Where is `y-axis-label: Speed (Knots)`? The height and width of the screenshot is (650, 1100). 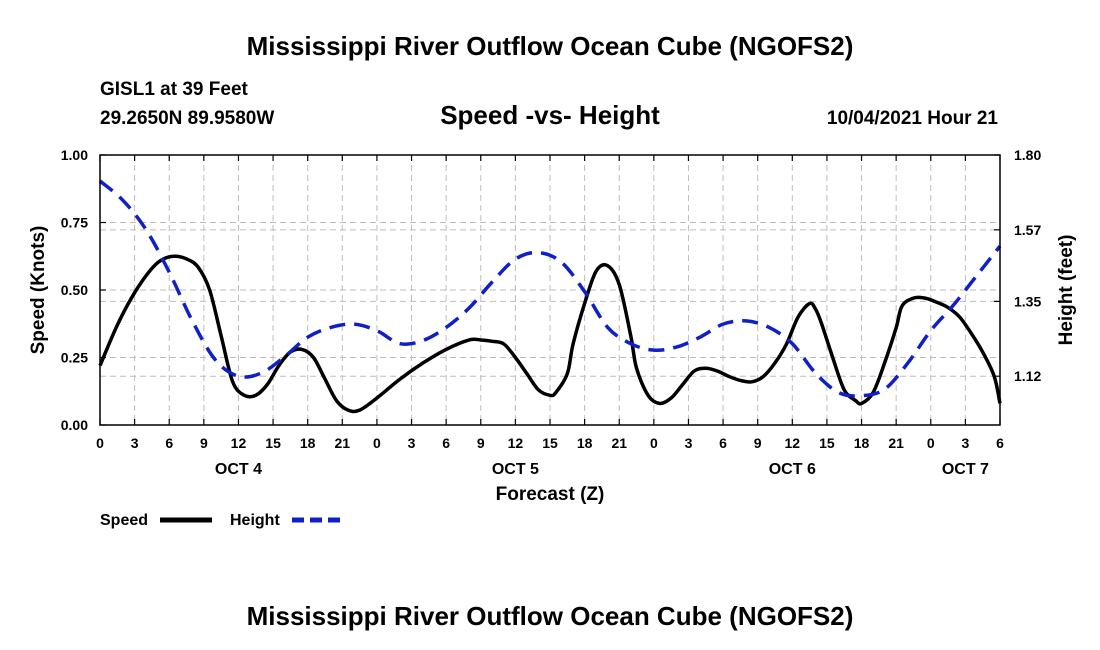
y-axis-label: Speed (Knots) is located at coordinates (38, 290).